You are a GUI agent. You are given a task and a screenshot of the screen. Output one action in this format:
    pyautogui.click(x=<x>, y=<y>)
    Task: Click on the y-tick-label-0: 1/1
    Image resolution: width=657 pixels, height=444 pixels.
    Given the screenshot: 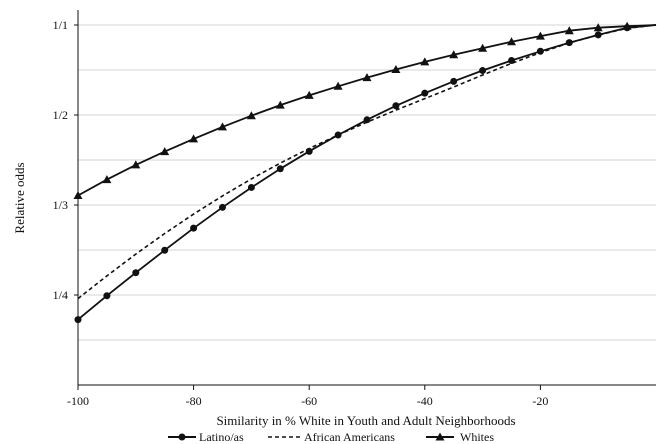 What is the action you would take?
    pyautogui.click(x=60, y=25)
    